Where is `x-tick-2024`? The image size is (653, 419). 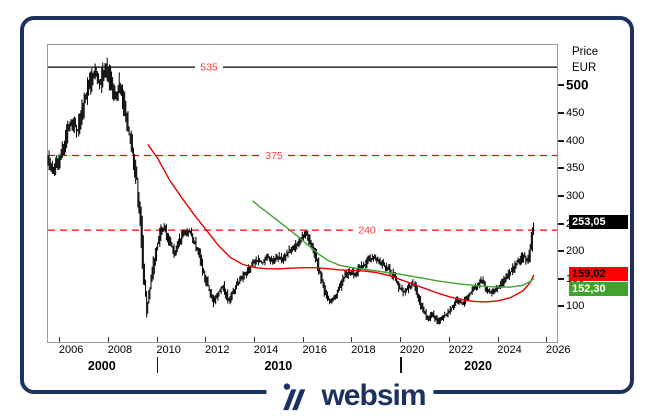
x-tick-2024 is located at coordinates (498, 339).